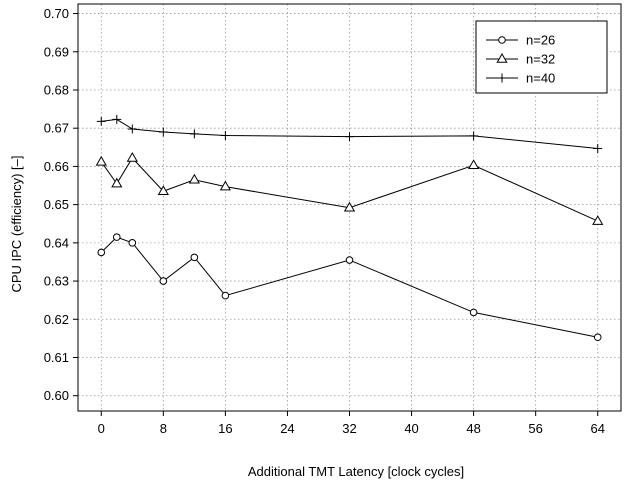 The height and width of the screenshot is (484, 624). What do you see at coordinates (56, 319) in the screenshot?
I see `y-tick-label: 0.62` at bounding box center [56, 319].